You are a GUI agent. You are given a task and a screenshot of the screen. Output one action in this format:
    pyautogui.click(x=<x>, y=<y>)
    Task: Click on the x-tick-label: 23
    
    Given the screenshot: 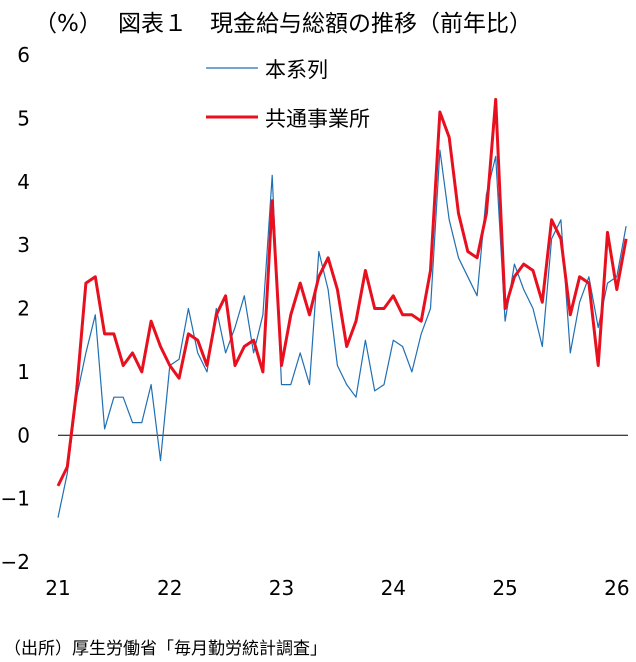 What is the action you would take?
    pyautogui.click(x=281, y=588)
    